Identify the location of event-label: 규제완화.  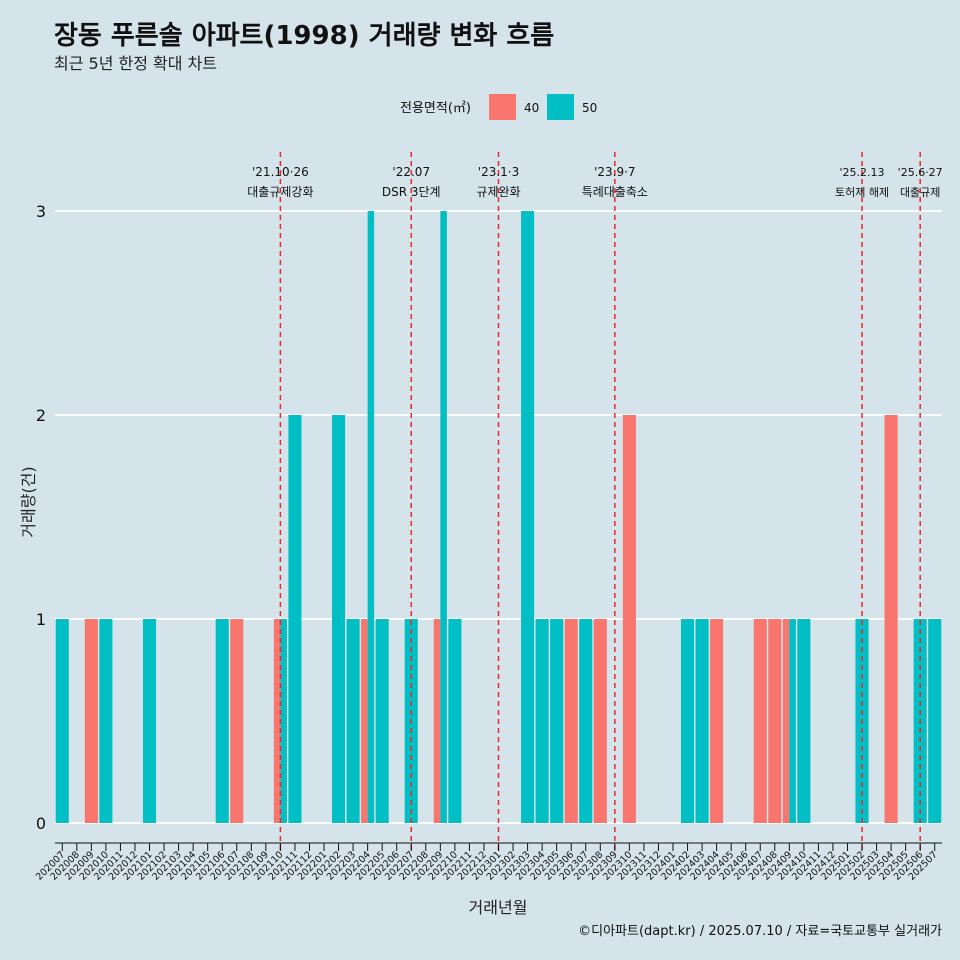
(498, 192).